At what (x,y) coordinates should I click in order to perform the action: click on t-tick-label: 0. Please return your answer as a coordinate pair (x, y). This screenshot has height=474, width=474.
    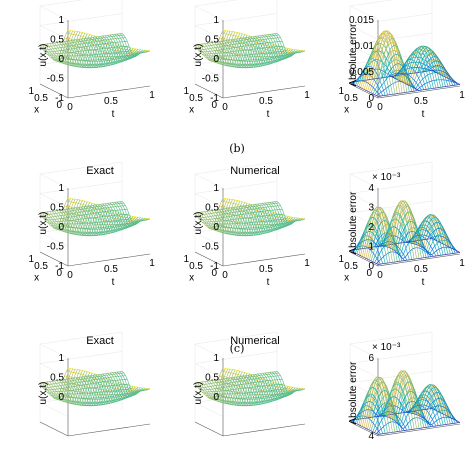
    Looking at the image, I should click on (225, 107).